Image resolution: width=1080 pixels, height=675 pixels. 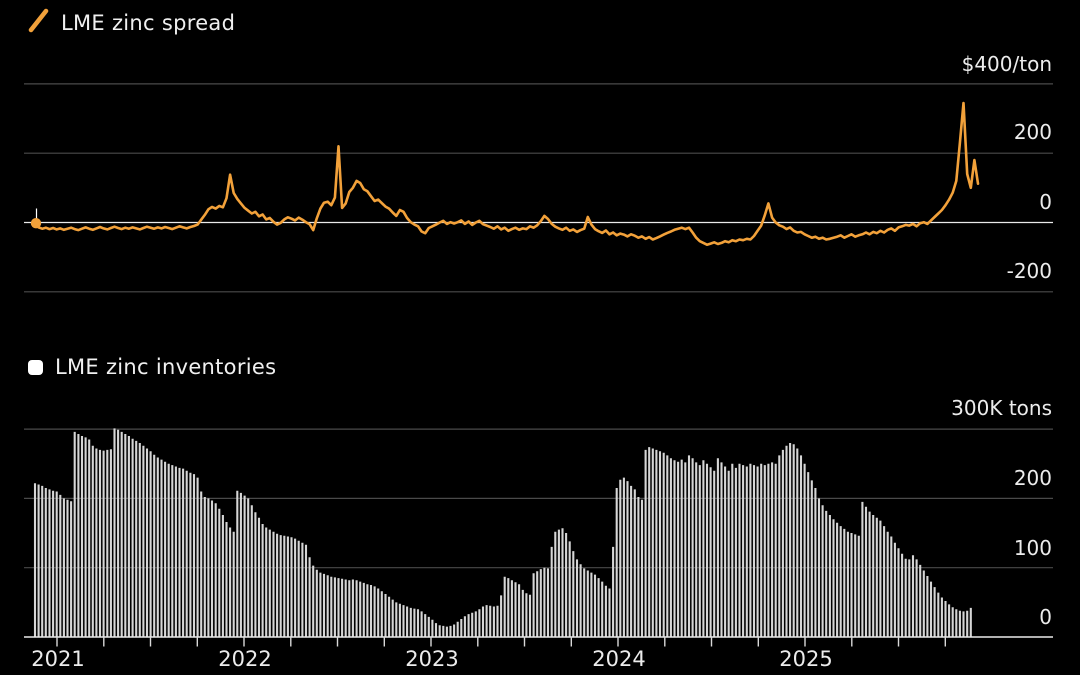 I want to click on inventories-ytick-300: 300K tons, so click(x=1001, y=408).